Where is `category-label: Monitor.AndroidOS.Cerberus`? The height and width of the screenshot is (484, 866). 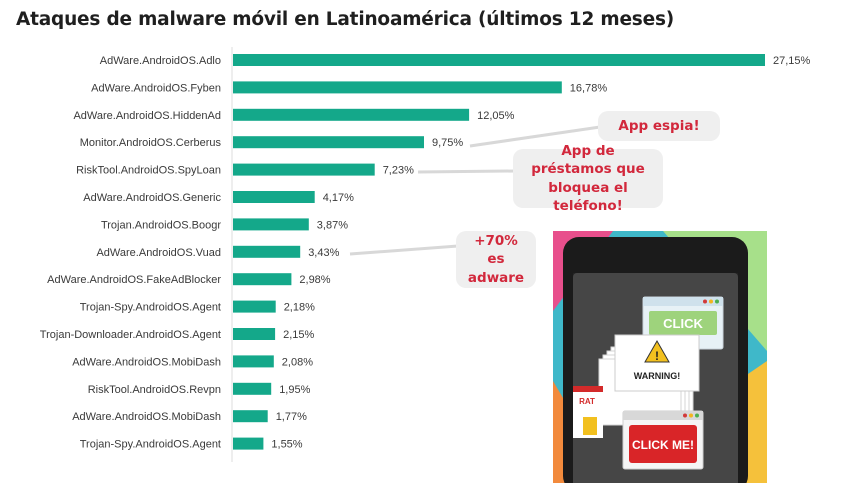
category-label: Monitor.AndroidOS.Cerberus is located at coordinates (151, 143).